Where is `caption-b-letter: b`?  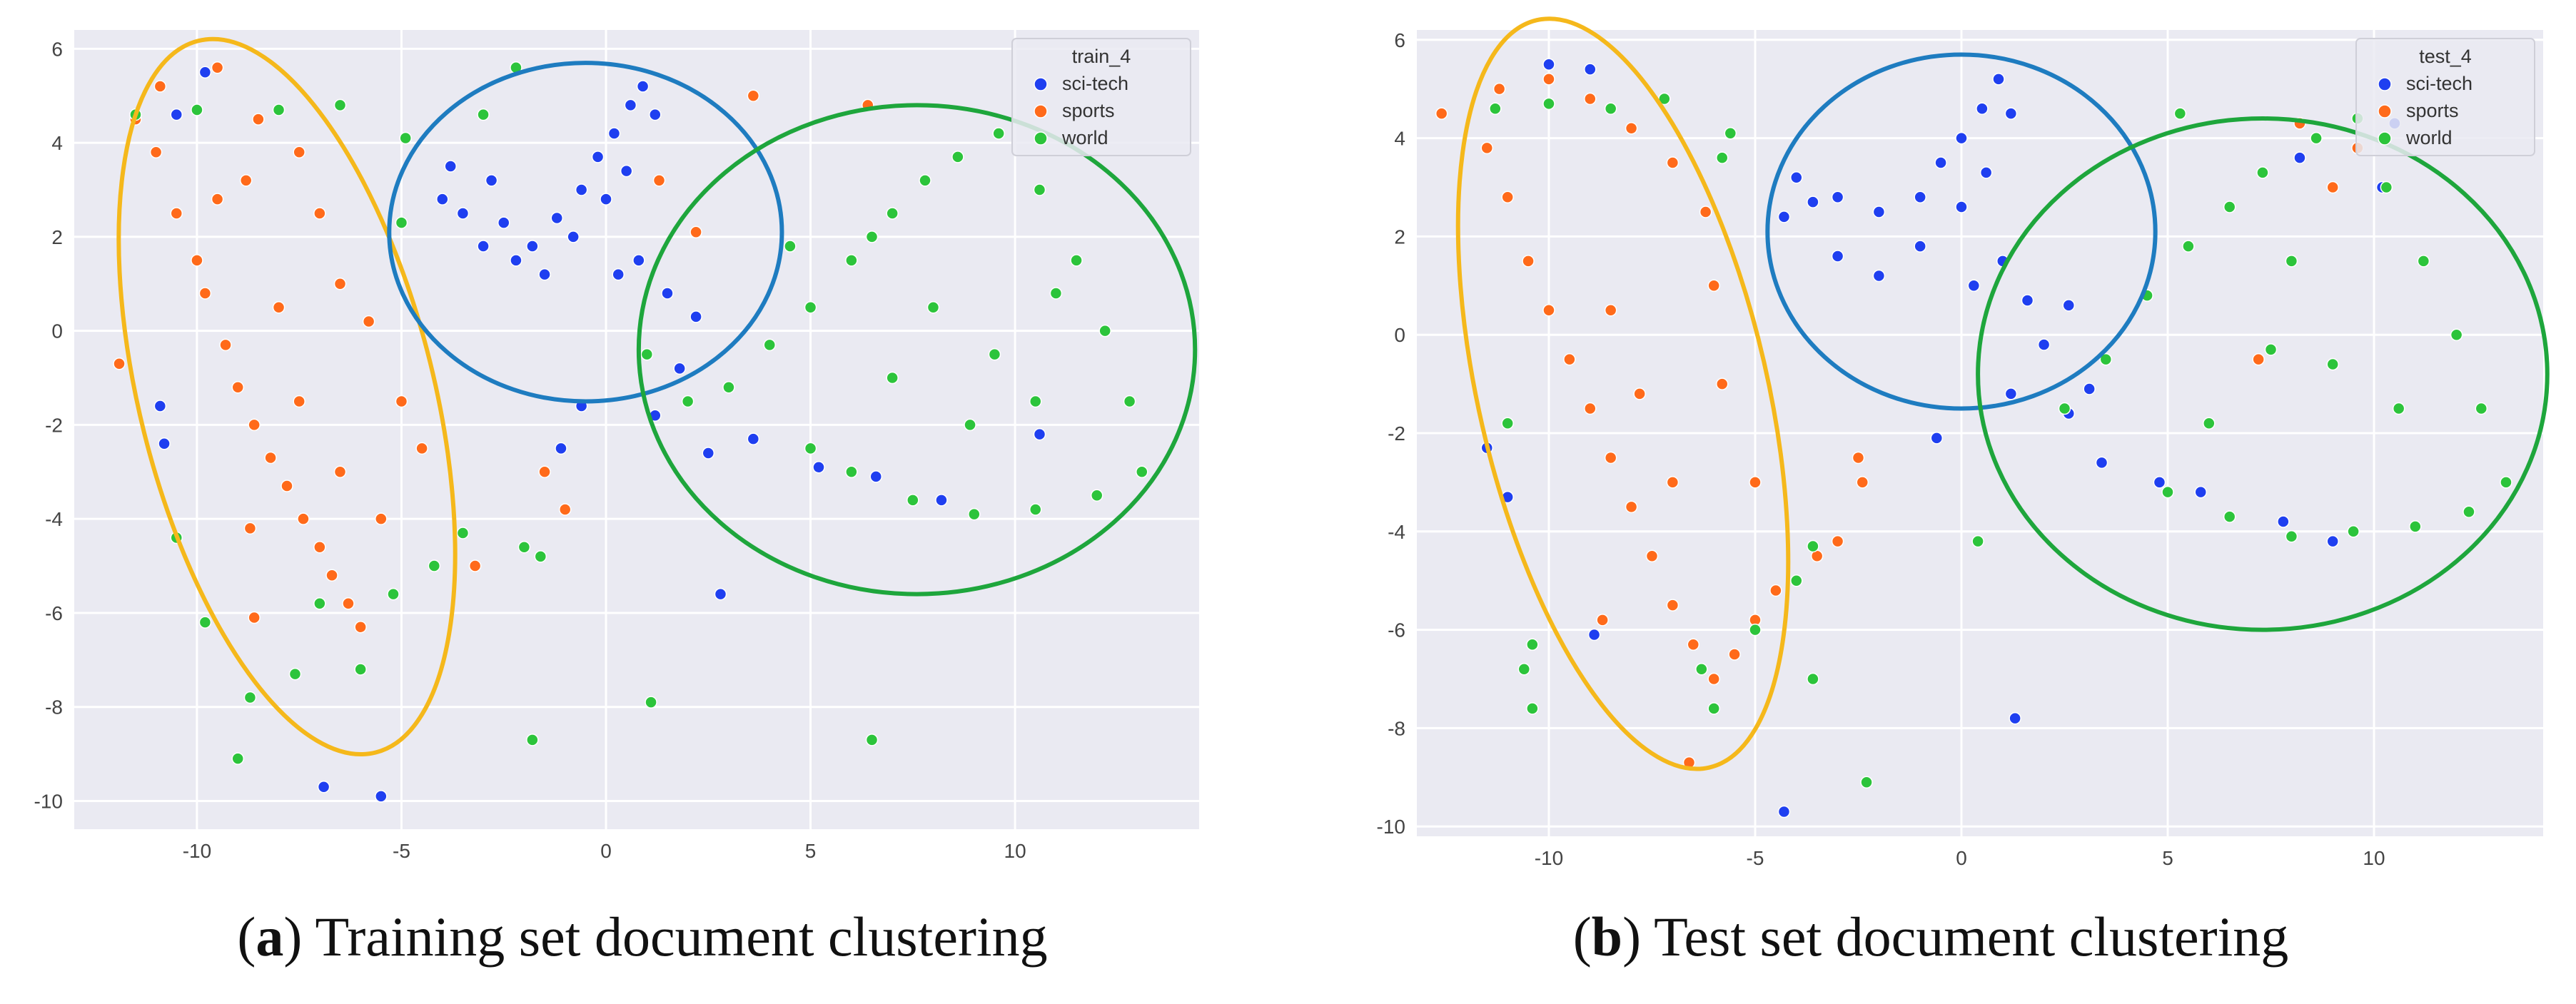
caption-b-letter: b is located at coordinates (1607, 937).